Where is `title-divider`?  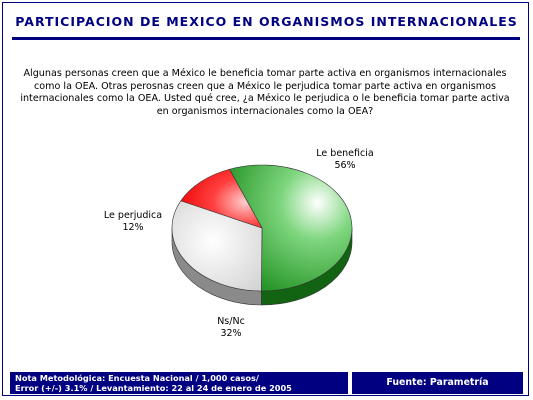
title-divider is located at coordinates (266, 38).